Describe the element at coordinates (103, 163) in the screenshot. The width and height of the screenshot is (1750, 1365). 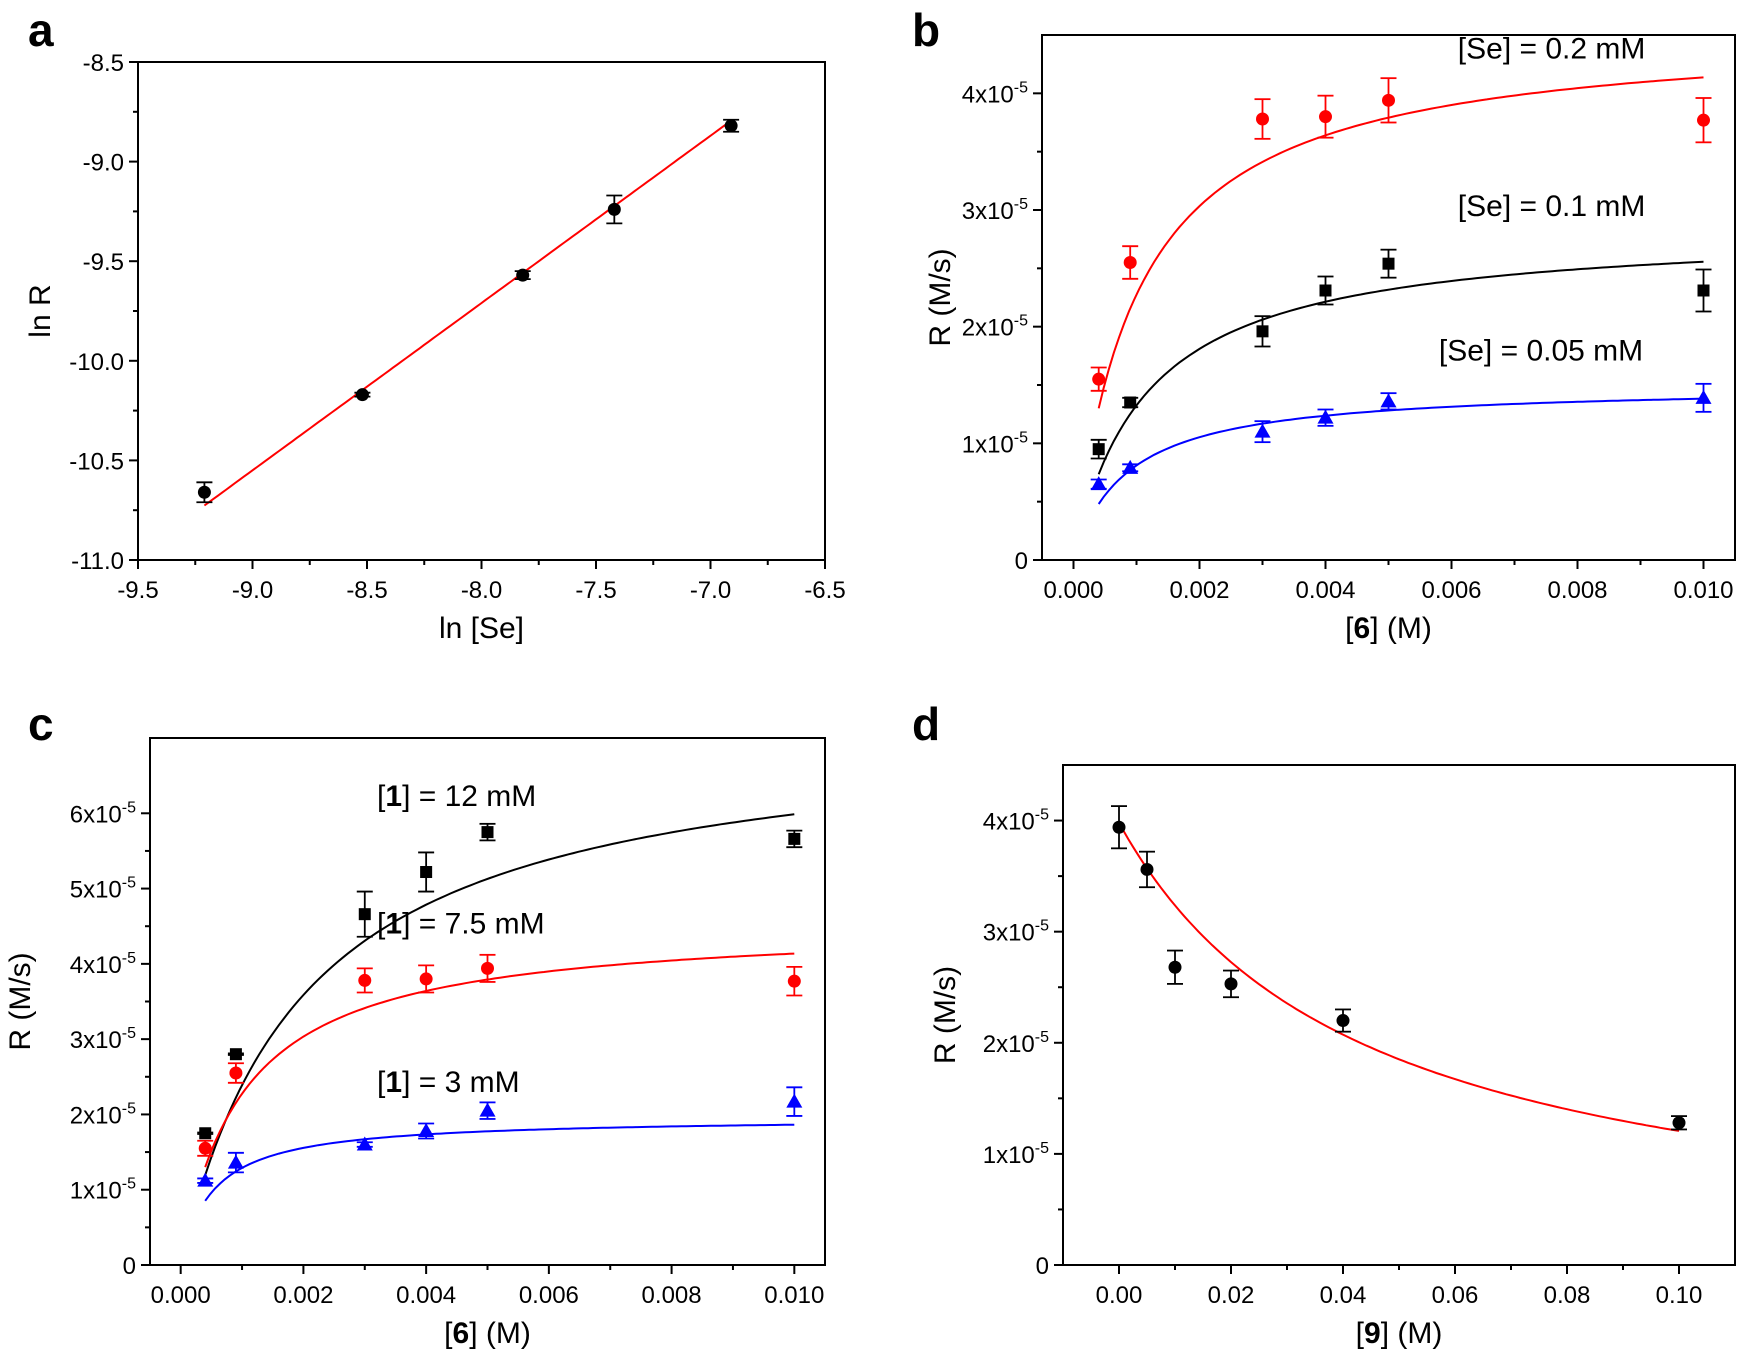
I see `y-tick-label: -9.0` at that location.